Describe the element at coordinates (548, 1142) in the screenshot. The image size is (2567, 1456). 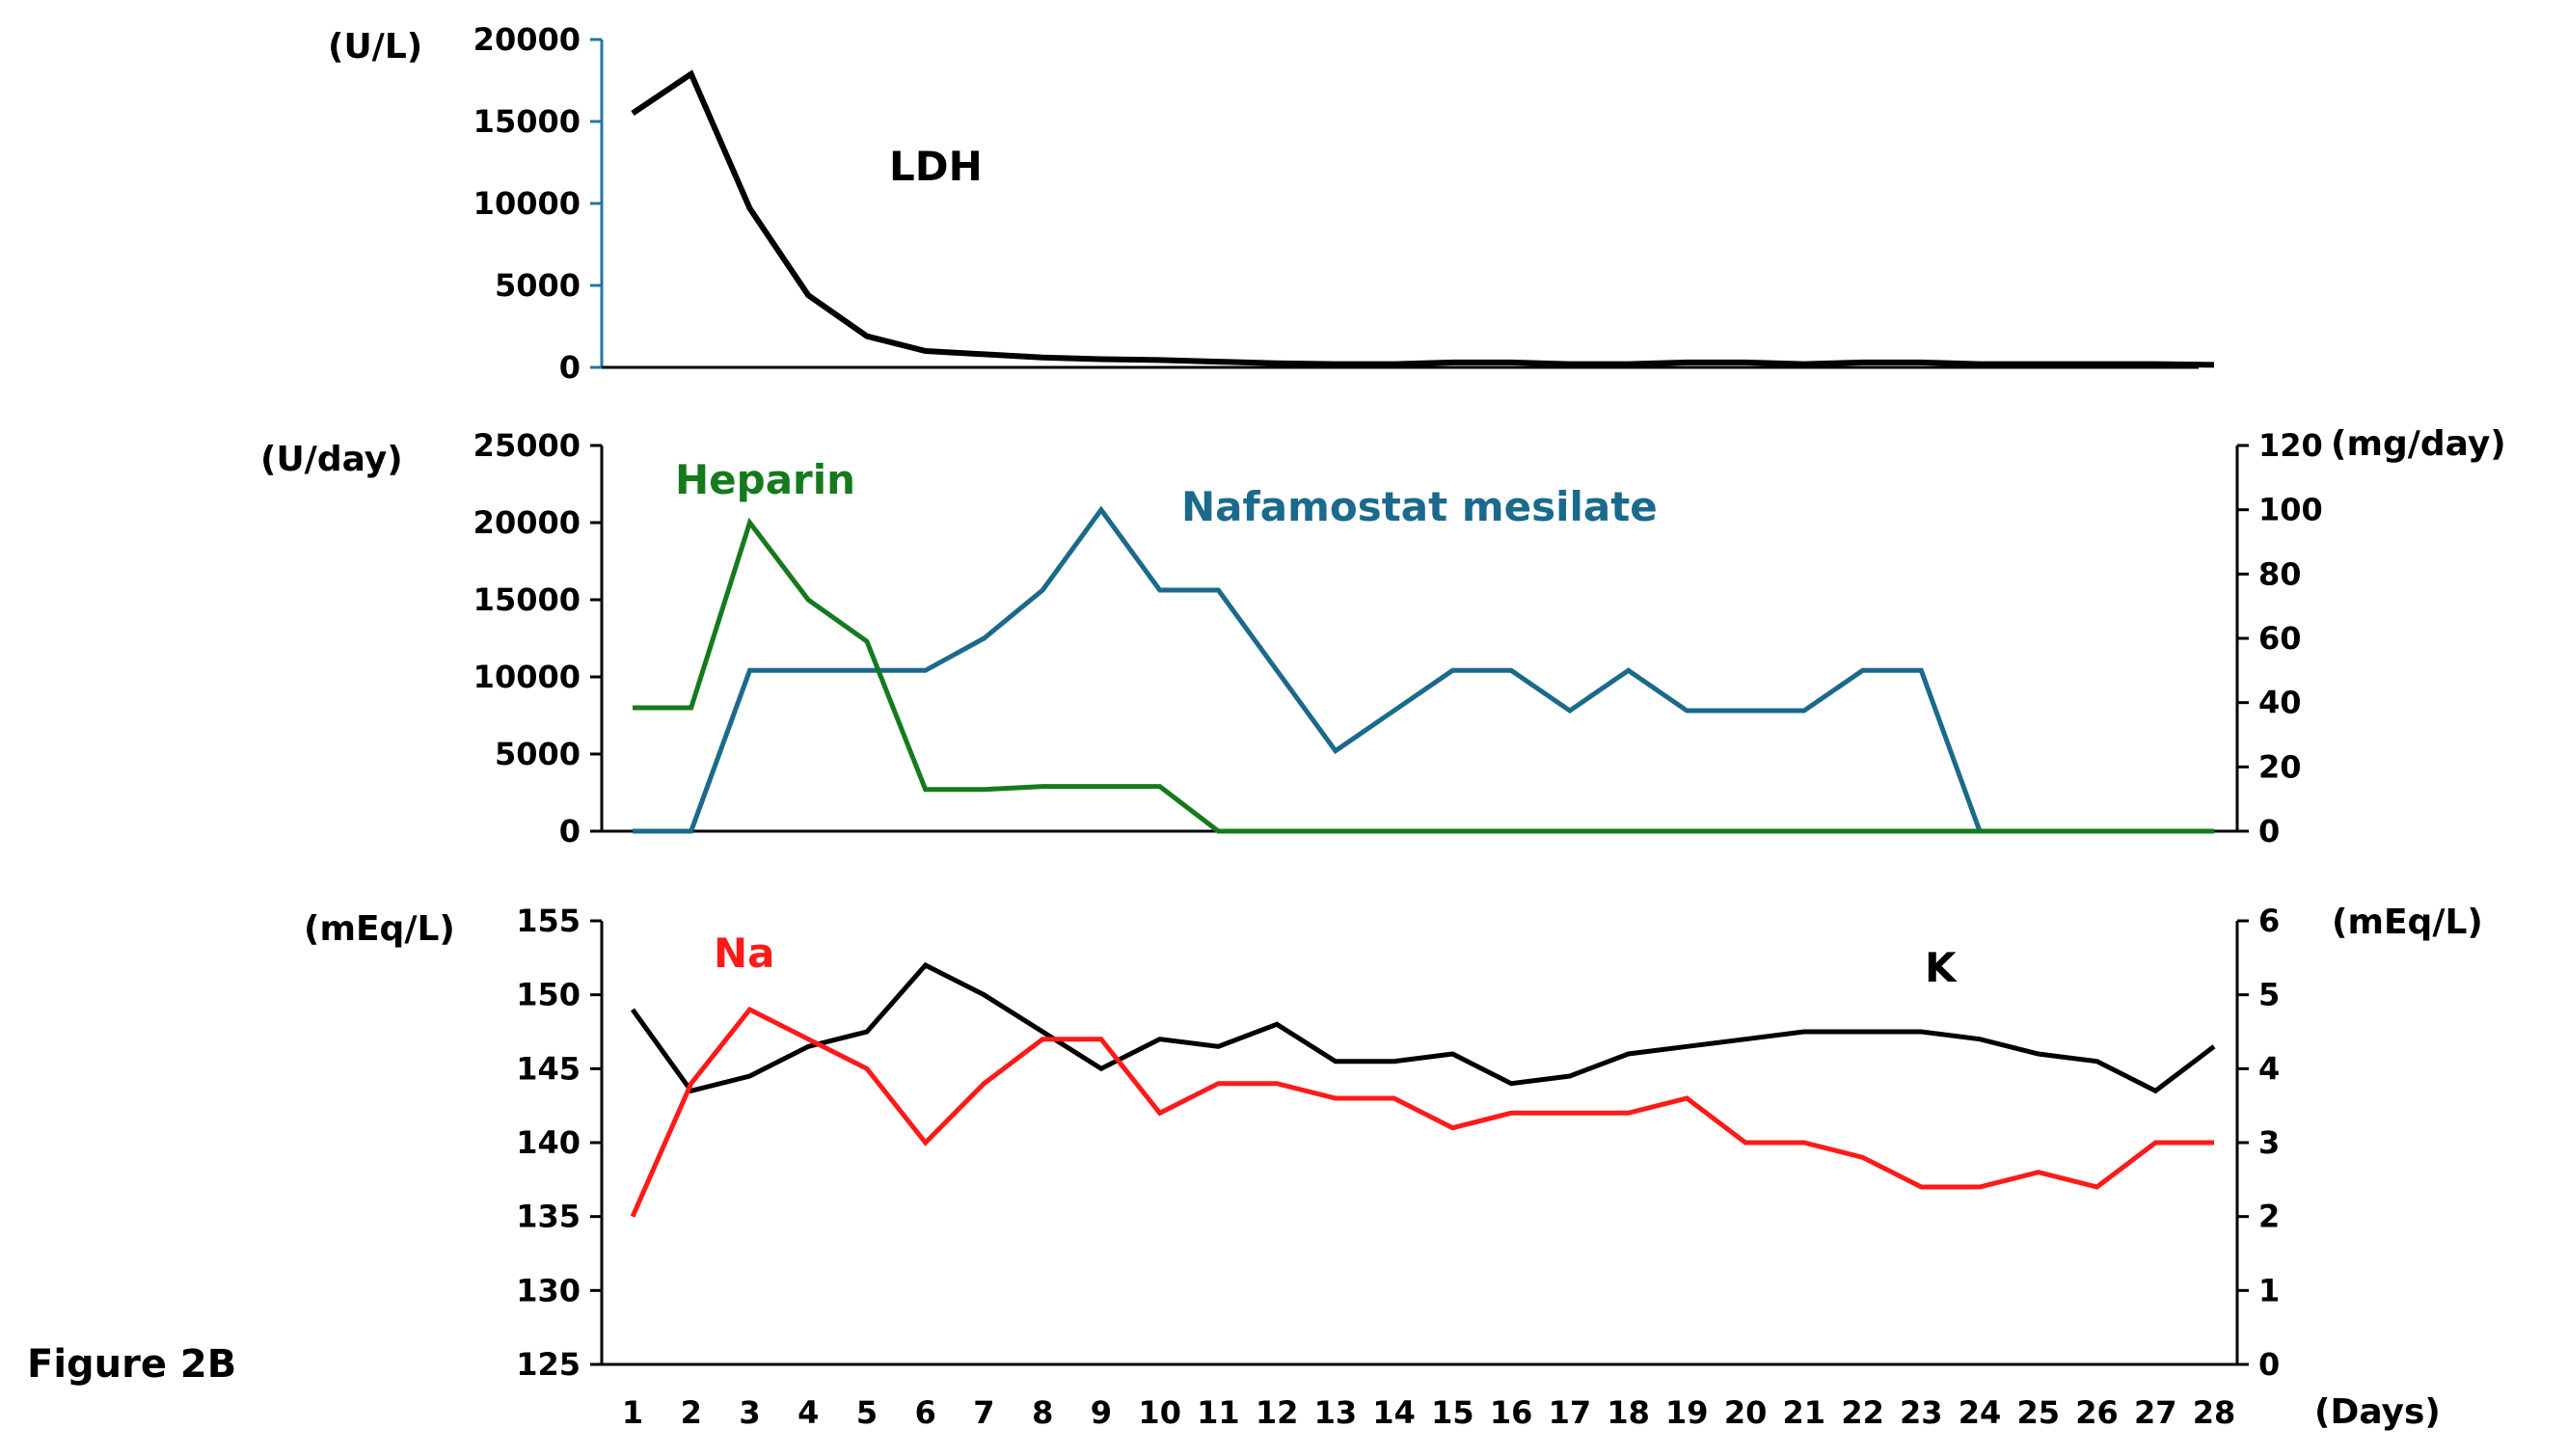
I see `elec-left-axis-tick-label: 140` at that location.